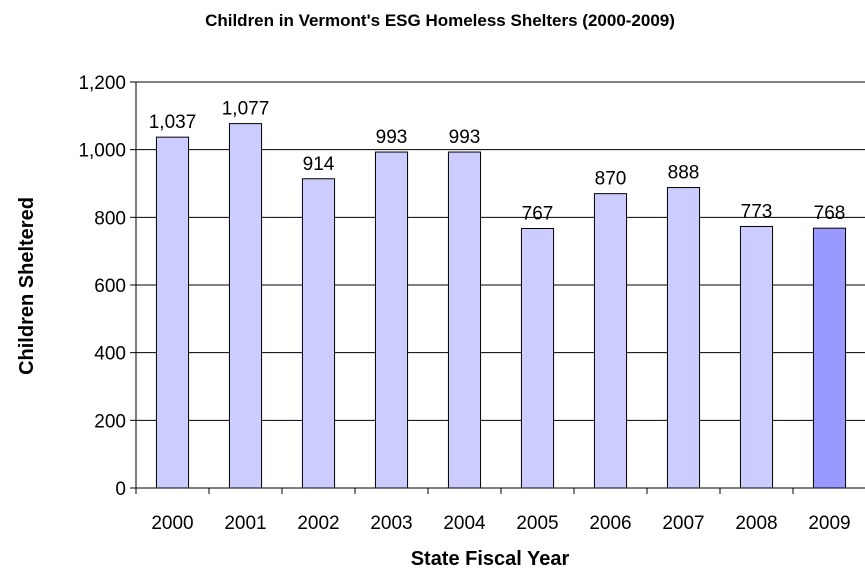 This screenshot has height=576, width=865. What do you see at coordinates (27, 286) in the screenshot?
I see `y-axis-title: Children Sheltered` at bounding box center [27, 286].